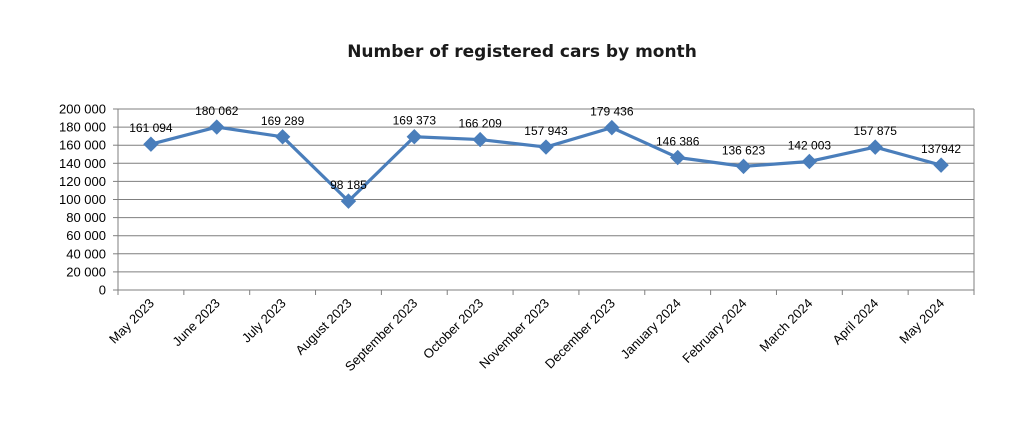 This screenshot has height=425, width=1024. What do you see at coordinates (381, 335) in the screenshot?
I see `x-tick-label: September 2023` at bounding box center [381, 335].